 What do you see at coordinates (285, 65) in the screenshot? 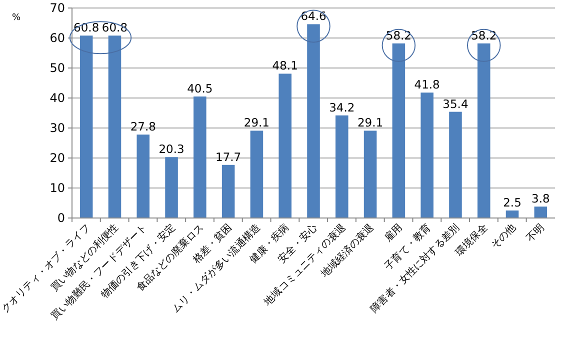
I see `data-label: 48.1` at bounding box center [285, 65].